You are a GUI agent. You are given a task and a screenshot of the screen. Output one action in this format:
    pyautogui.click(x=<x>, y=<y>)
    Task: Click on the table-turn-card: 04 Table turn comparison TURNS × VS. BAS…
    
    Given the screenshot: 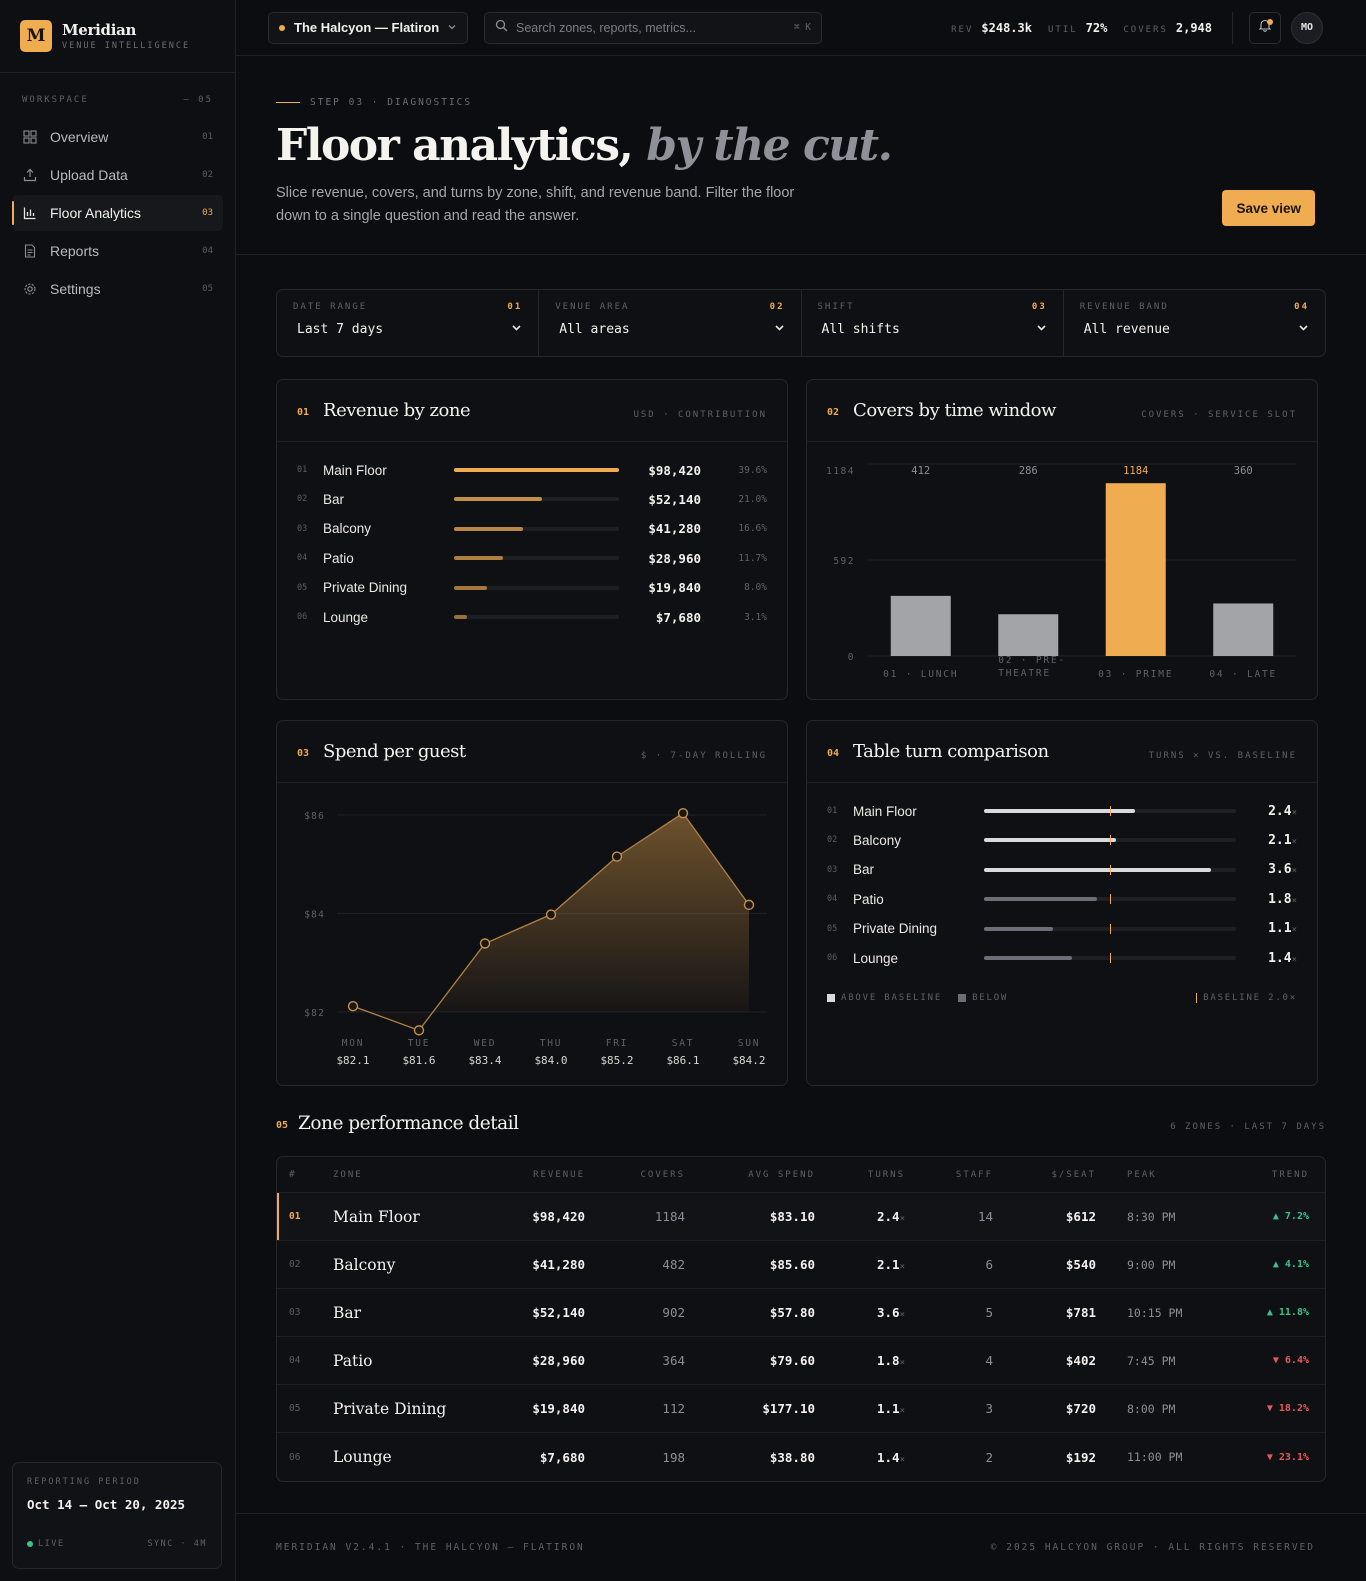 What is the action you would take?
    pyautogui.click(x=1062, y=903)
    